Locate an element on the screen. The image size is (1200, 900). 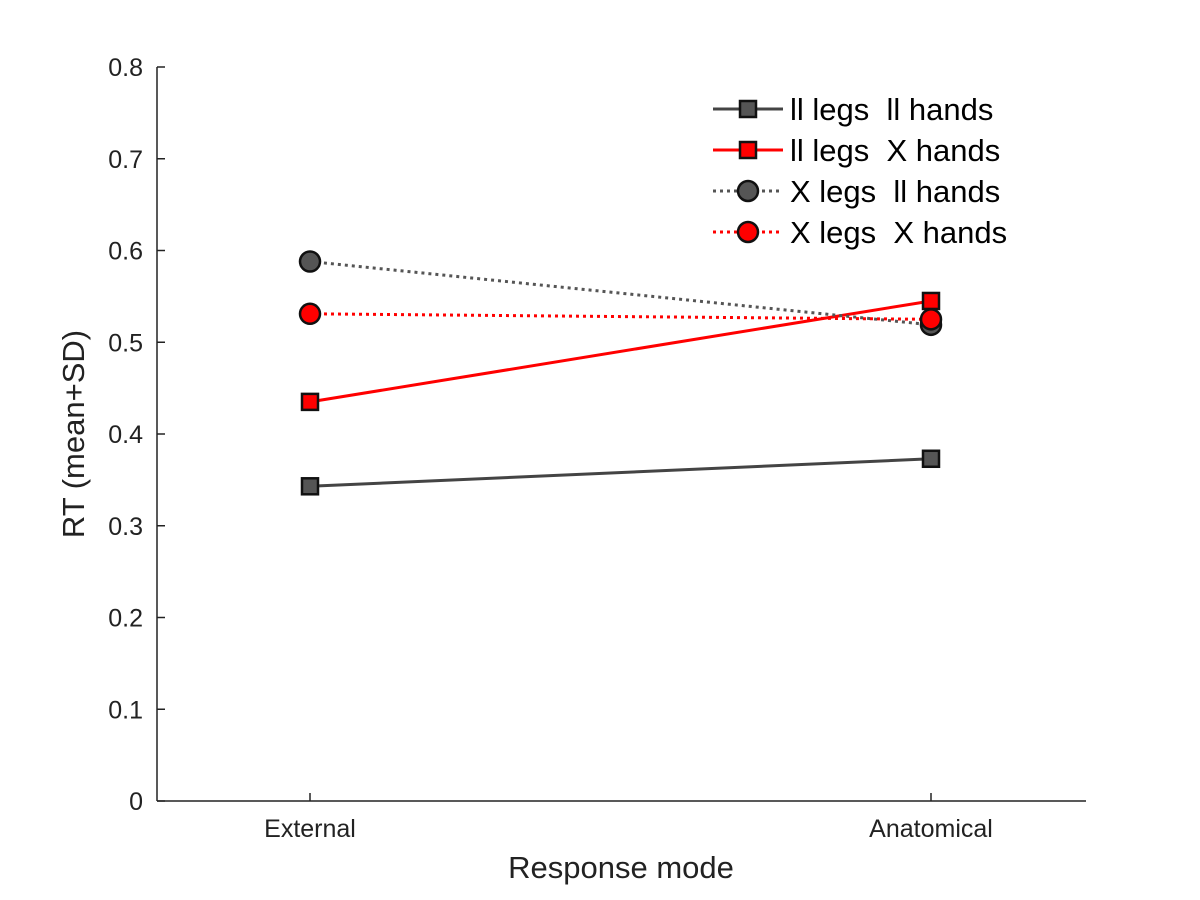
x-tick-label: External is located at coordinates (310, 829).